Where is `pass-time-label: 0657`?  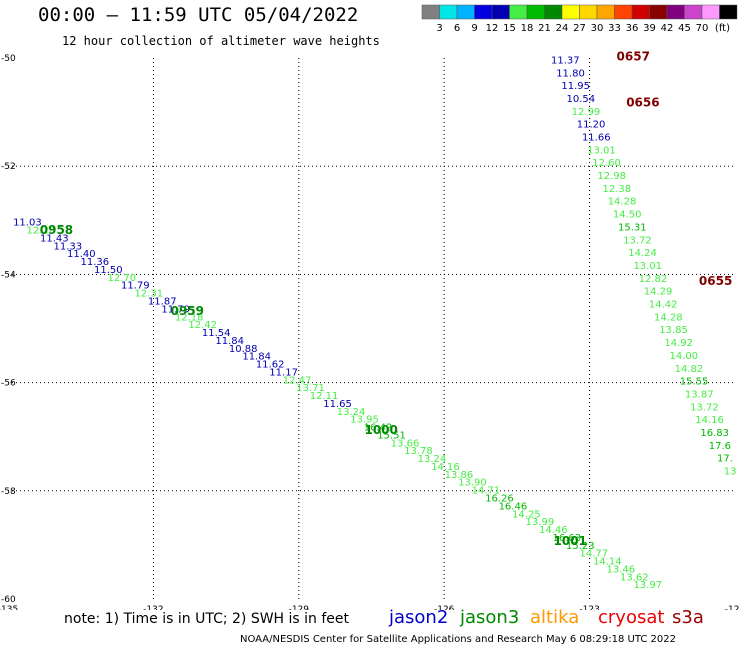 pass-time-label: 0657 is located at coordinates (633, 57).